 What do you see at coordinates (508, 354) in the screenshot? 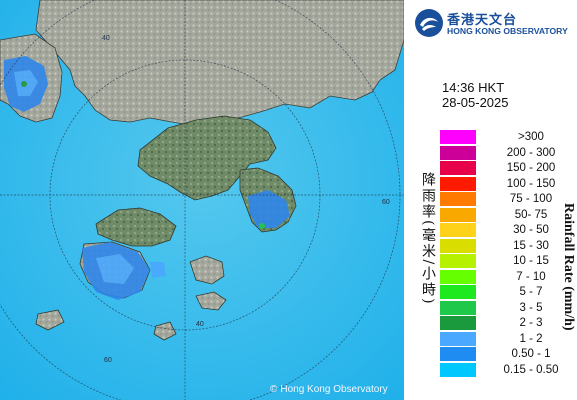
I see `legend-item: 0.50 - 1` at bounding box center [508, 354].